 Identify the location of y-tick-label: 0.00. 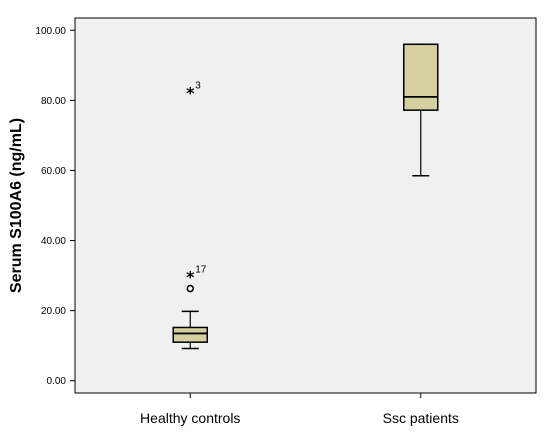
(57, 381).